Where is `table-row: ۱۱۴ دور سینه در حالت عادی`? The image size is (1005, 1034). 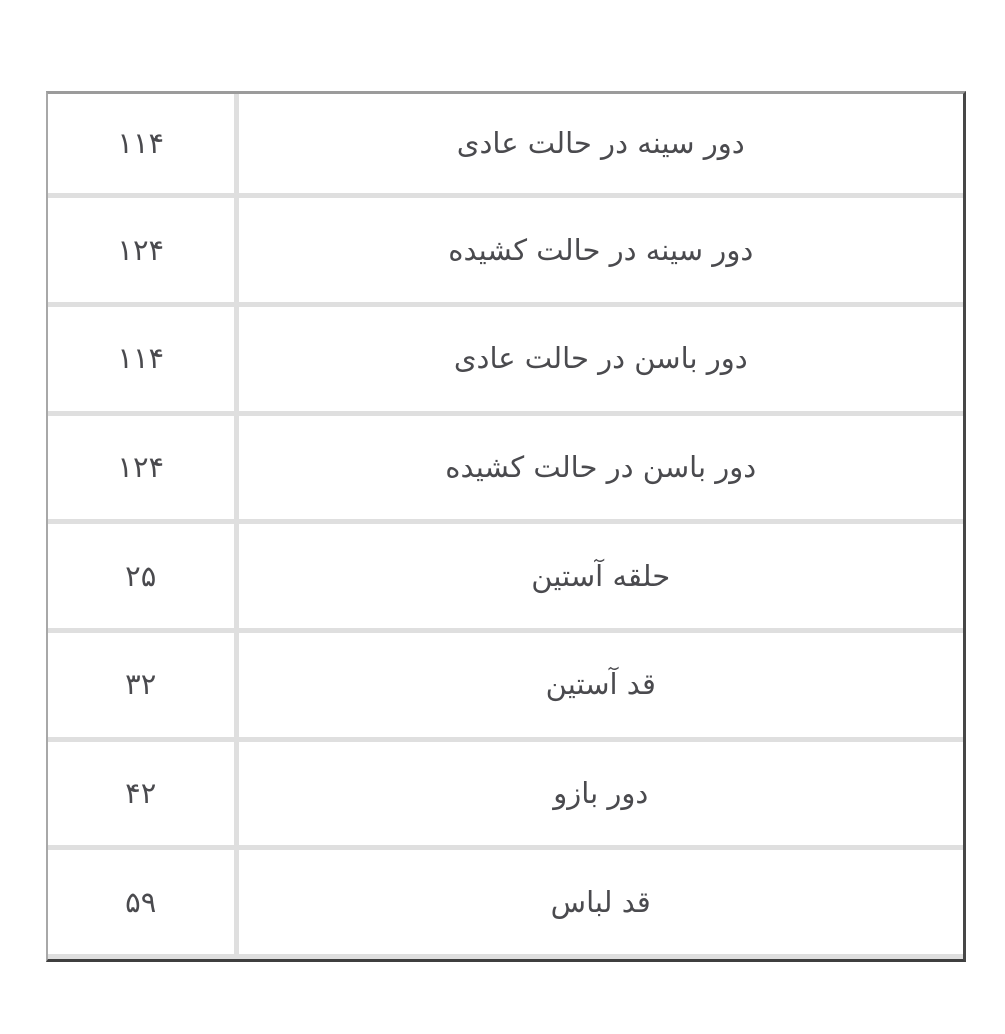 table-row: ۱۱۴ دور سینه در حالت عادی is located at coordinates (505, 146).